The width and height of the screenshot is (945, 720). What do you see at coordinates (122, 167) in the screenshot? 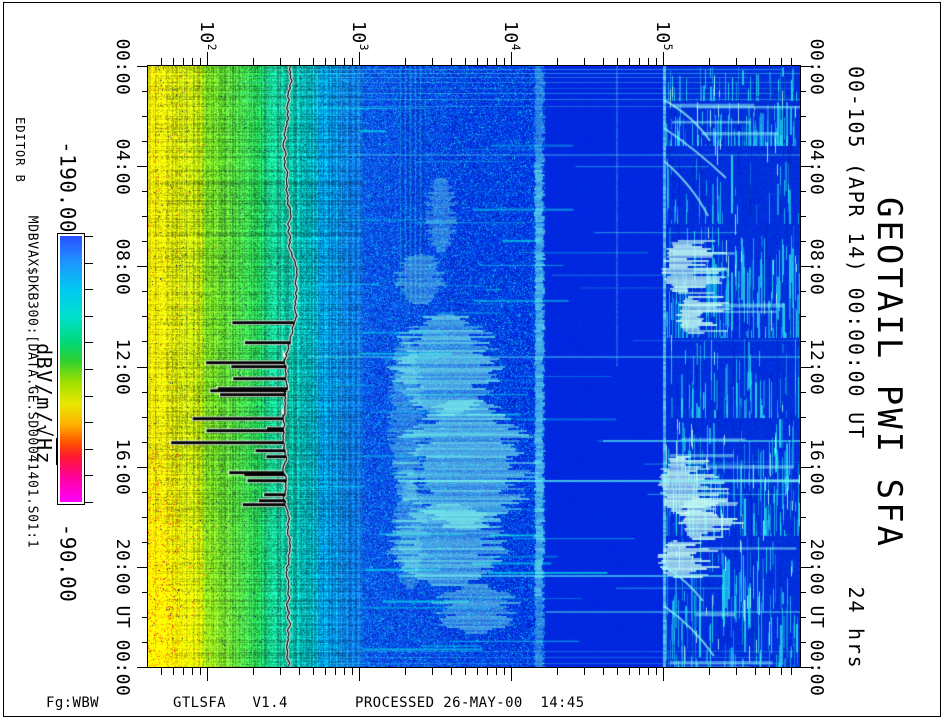
I see `time-label-left: 04:00` at bounding box center [122, 167].